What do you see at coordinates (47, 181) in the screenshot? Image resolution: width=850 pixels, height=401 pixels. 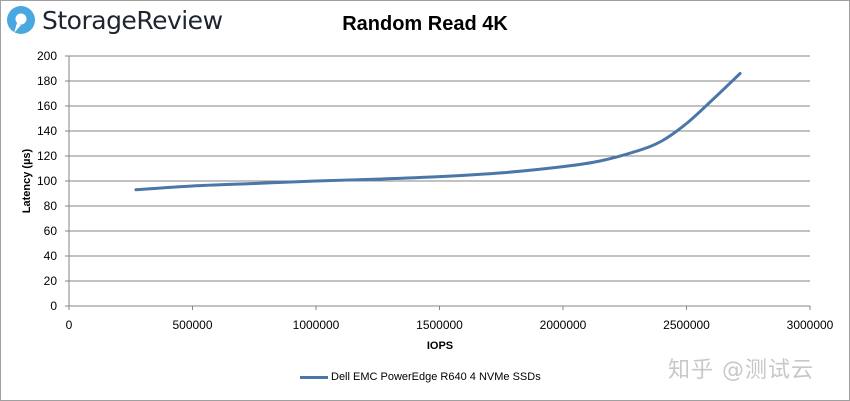 I see `y-tick-label: 100` at bounding box center [47, 181].